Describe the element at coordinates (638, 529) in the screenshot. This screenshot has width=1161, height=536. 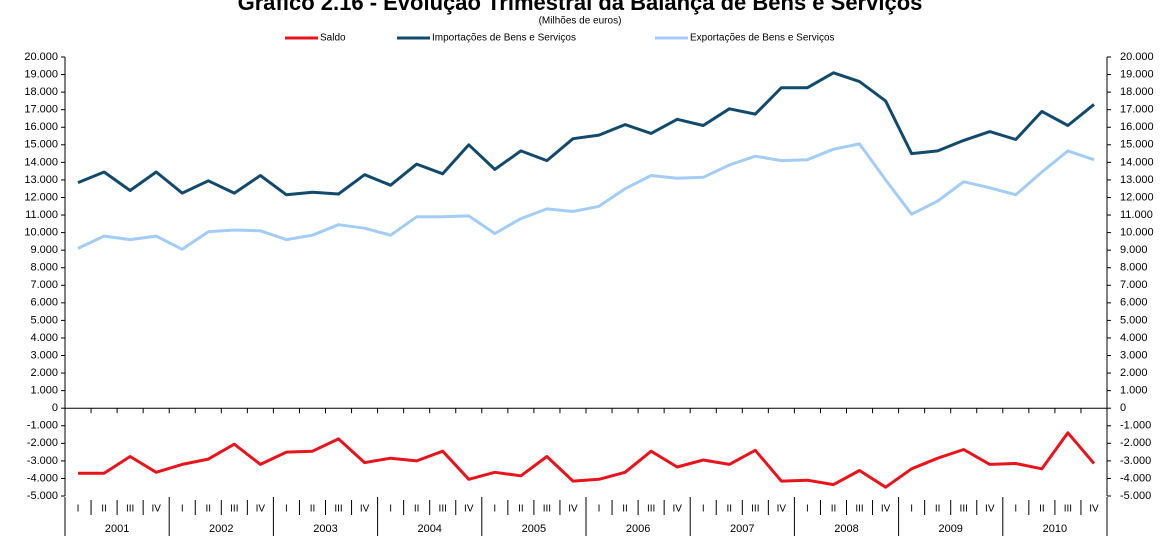
I see `group-label: 2006` at that location.